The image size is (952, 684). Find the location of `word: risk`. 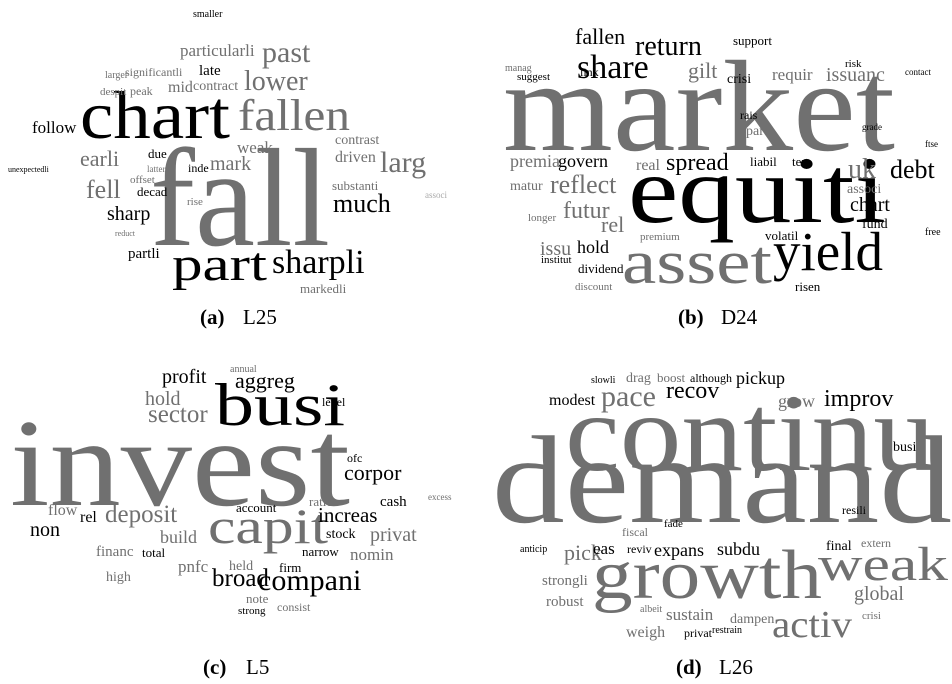

word: risk is located at coordinates (853, 64).